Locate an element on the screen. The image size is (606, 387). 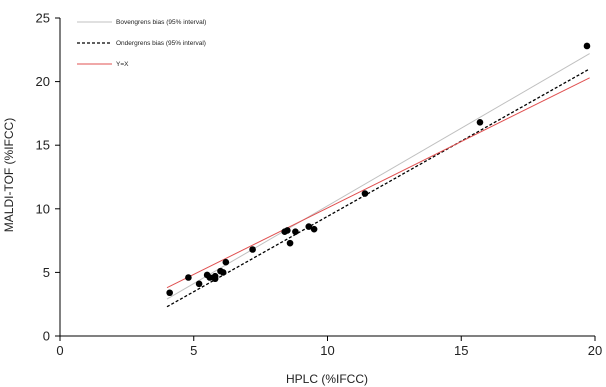
x-tick-label: 5 is located at coordinates (193, 350).